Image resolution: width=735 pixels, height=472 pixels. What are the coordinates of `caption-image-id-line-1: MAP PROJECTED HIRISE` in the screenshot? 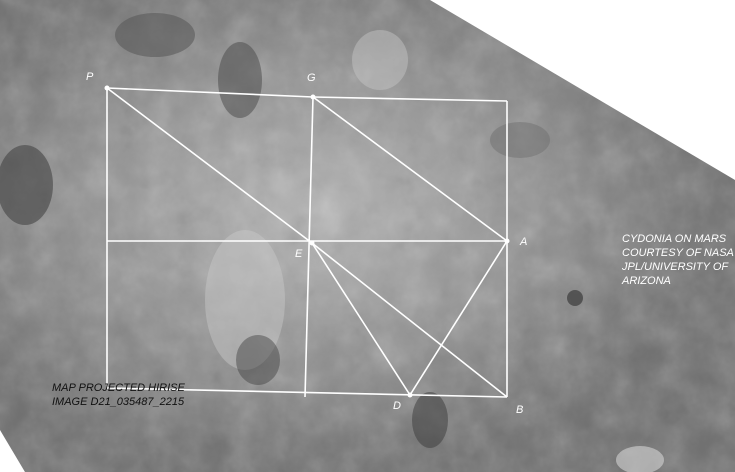 It's located at (118, 388).